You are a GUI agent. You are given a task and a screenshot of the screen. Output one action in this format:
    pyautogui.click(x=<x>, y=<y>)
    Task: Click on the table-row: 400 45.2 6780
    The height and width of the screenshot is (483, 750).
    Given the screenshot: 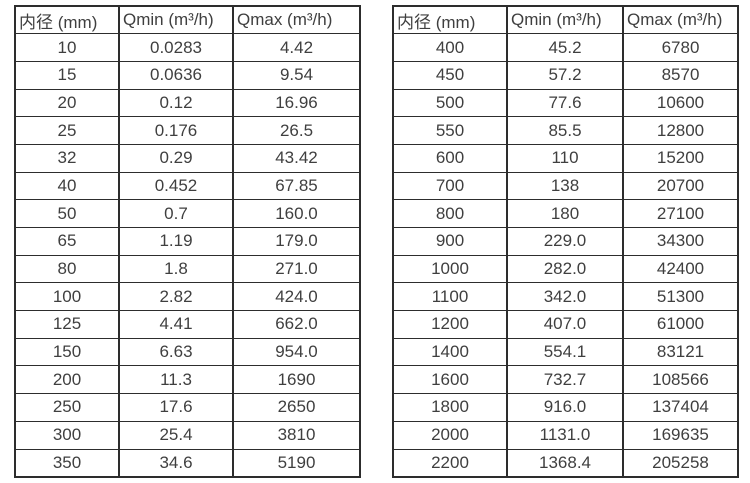 What is the action you would take?
    pyautogui.click(x=565, y=47)
    